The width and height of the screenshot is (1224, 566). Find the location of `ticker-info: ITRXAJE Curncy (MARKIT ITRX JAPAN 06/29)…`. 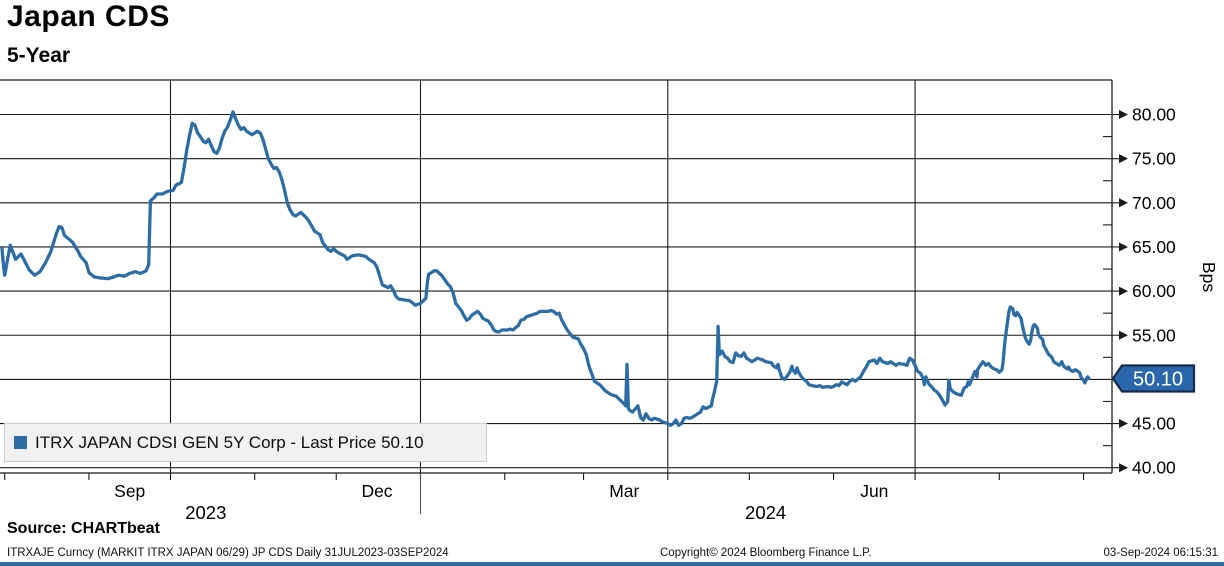

ticker-info: ITRXAJE Curncy (MARKIT ITRX JAPAN 06/29)… is located at coordinates (228, 553).